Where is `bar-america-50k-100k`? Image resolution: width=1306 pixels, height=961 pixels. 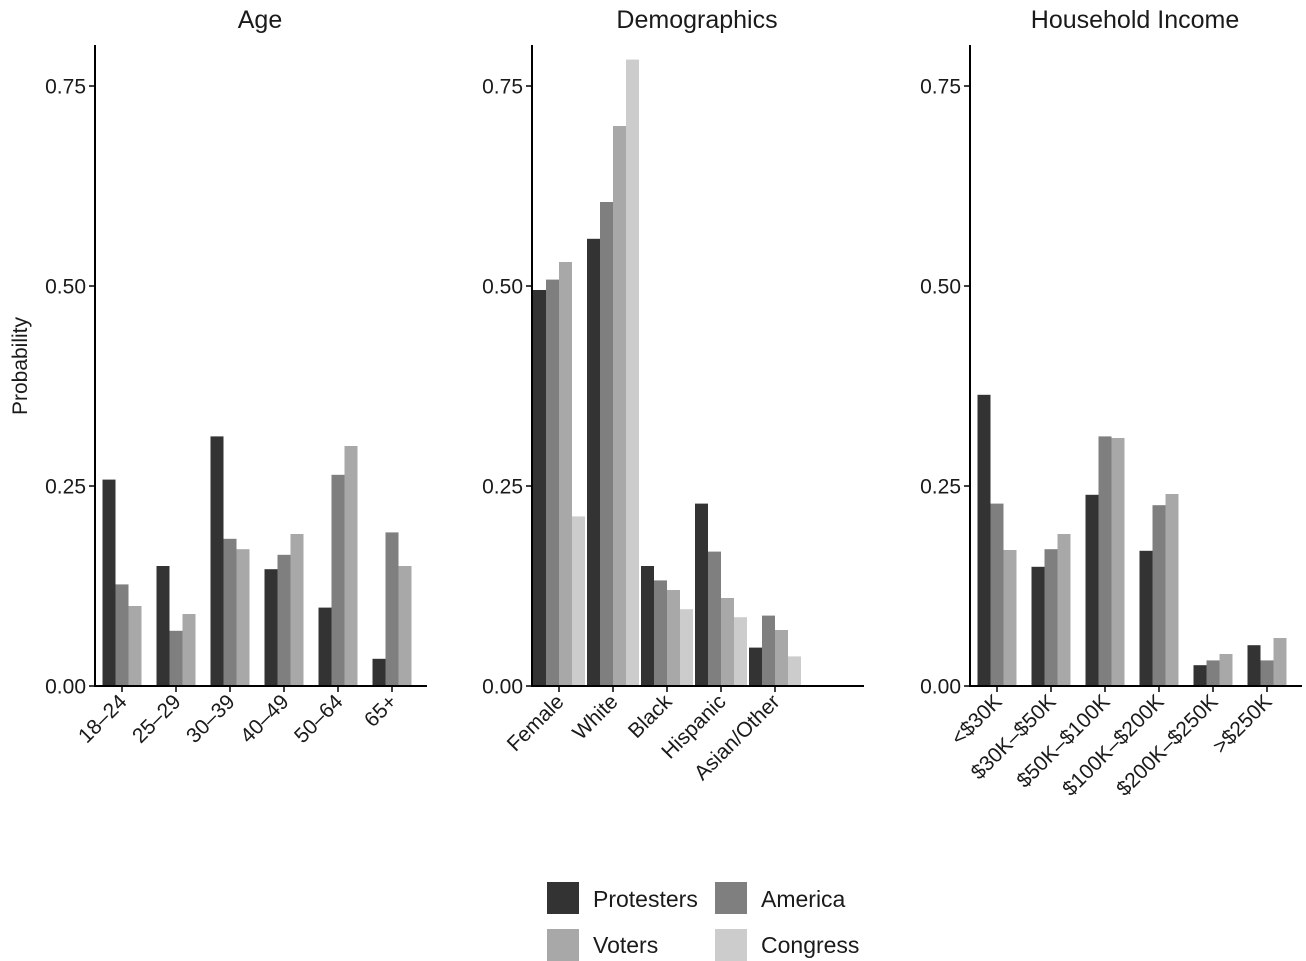 bar-america-50k-100k is located at coordinates (1105, 561).